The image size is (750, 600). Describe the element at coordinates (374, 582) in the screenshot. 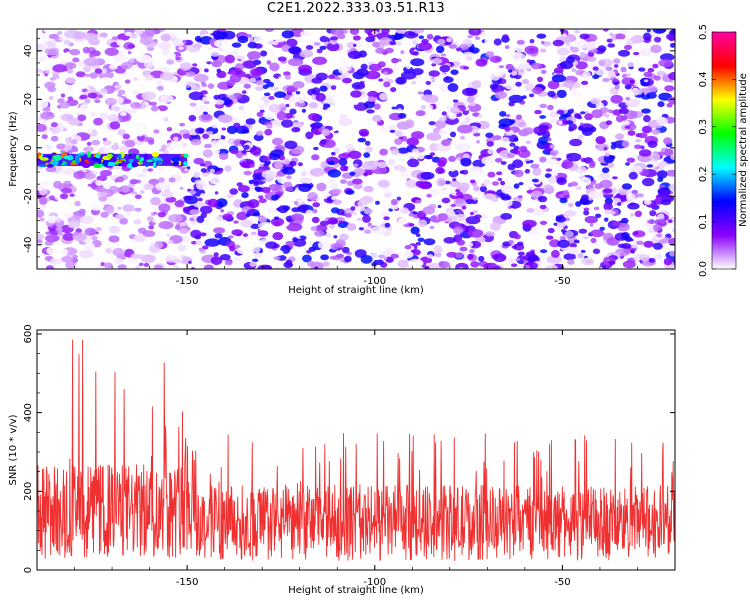

I see `x-tick-label: -100` at that location.